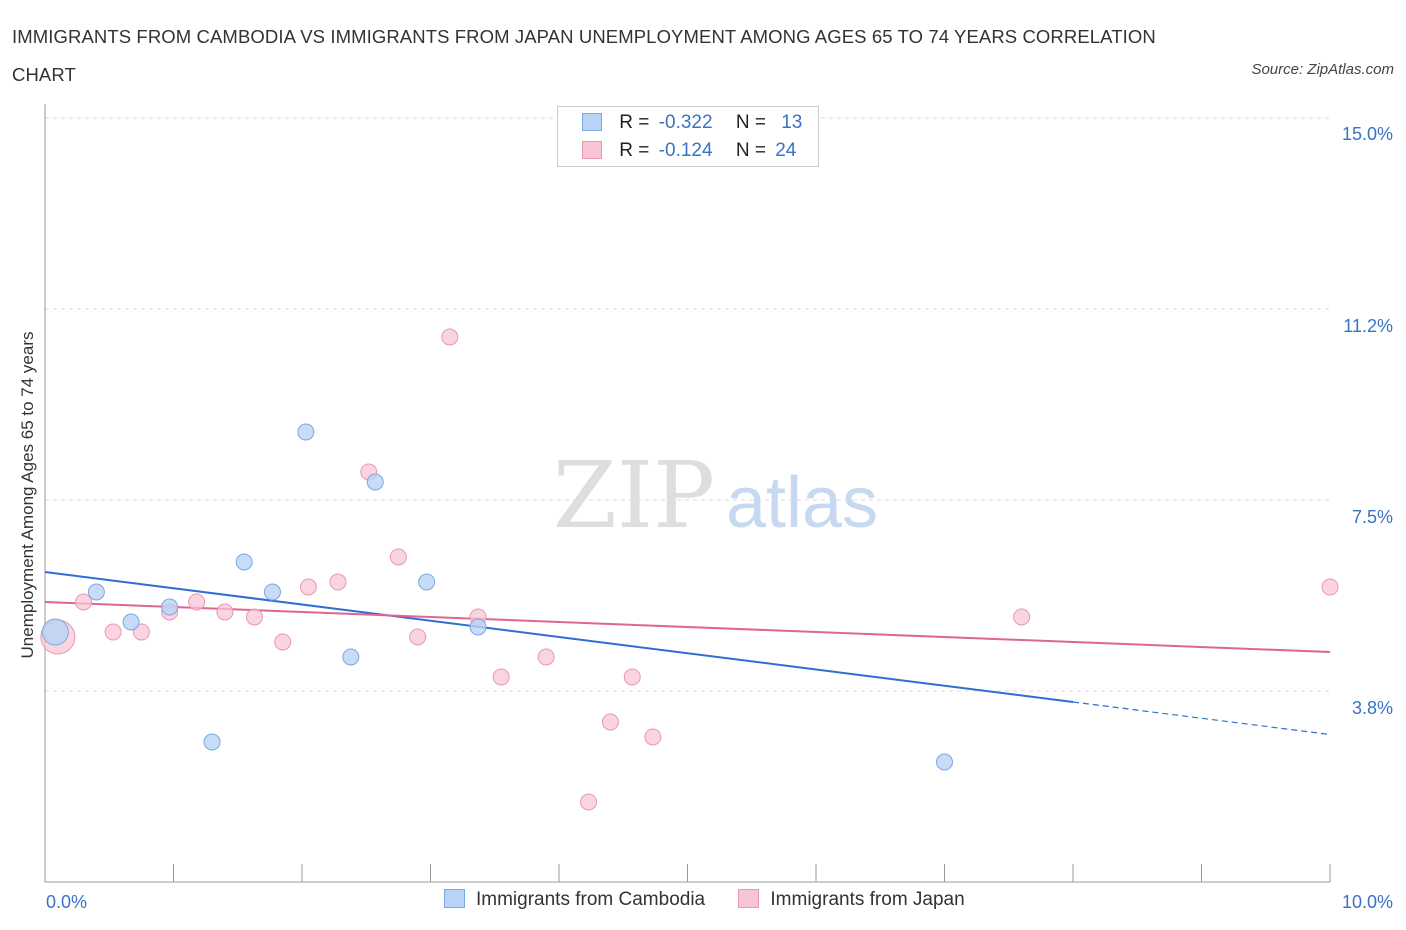  I want to click on legend-label-japan: Immigrants from Japan, so click(867, 899).